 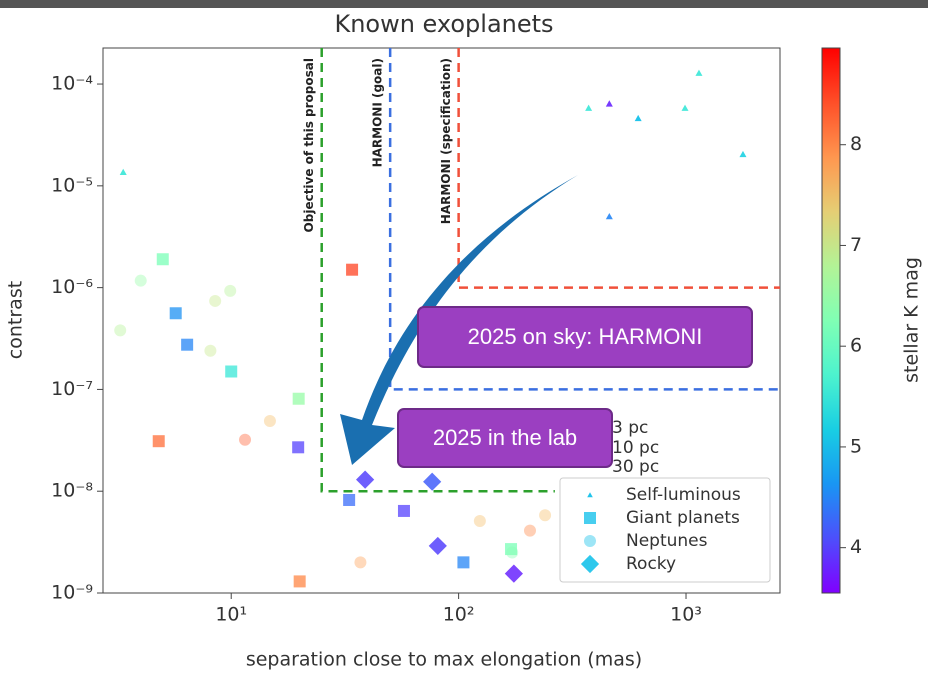 What do you see at coordinates (635, 448) in the screenshot?
I see `distance-label: 10 pc` at bounding box center [635, 448].